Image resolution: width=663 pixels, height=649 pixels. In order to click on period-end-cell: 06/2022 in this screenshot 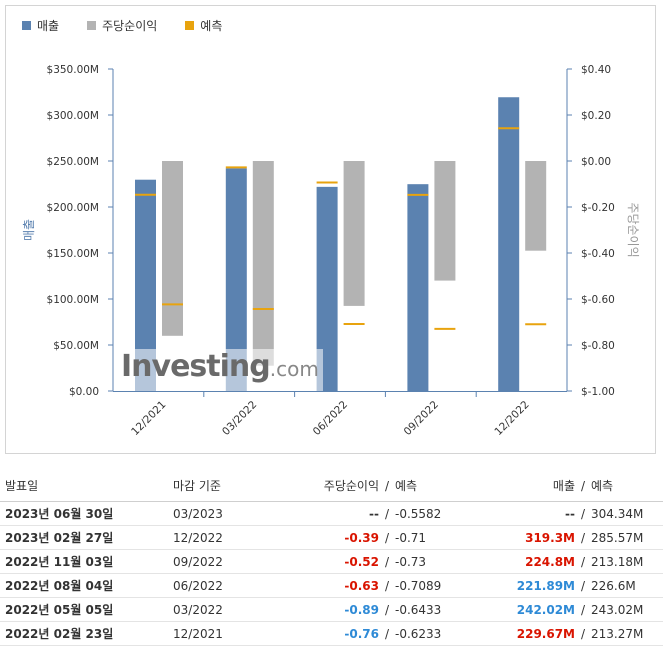, I will do `click(218, 585)`.